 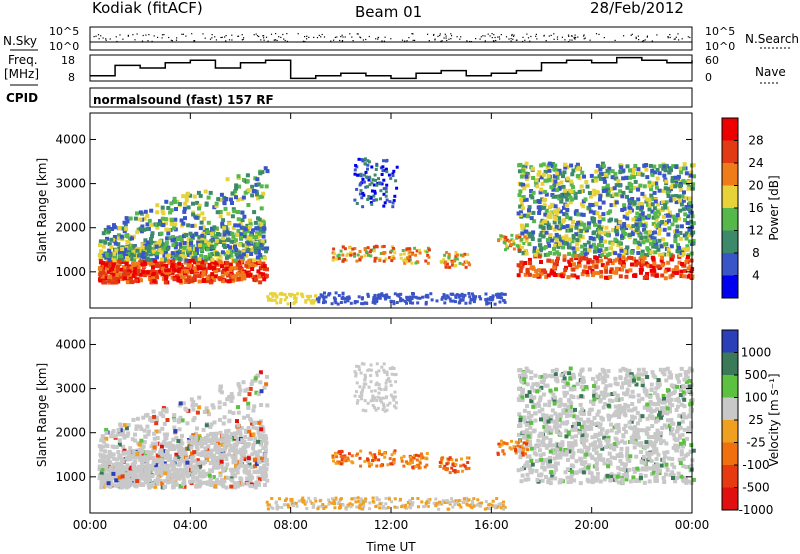 What do you see at coordinates (712, 60) in the screenshot?
I see `nave-tick-high: 60` at bounding box center [712, 60].